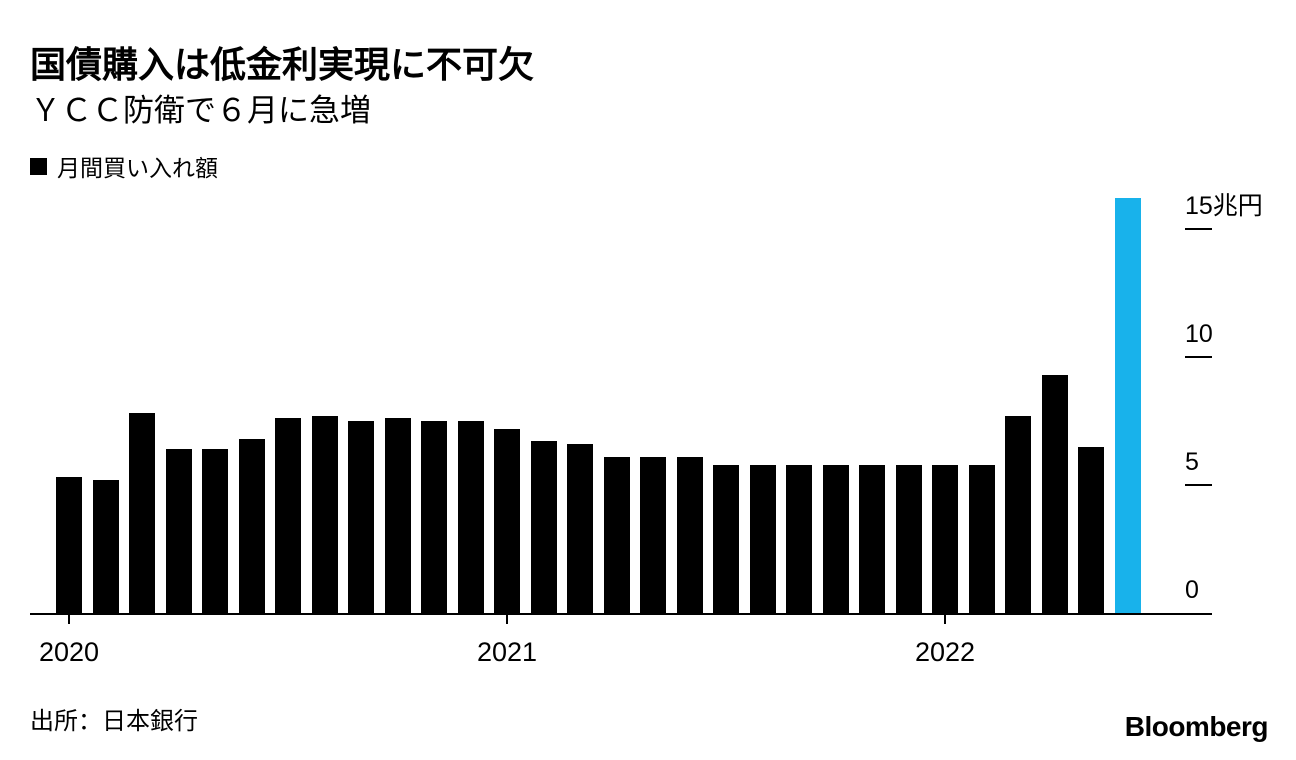  I want to click on x-tick-mark-2022, so click(945, 619).